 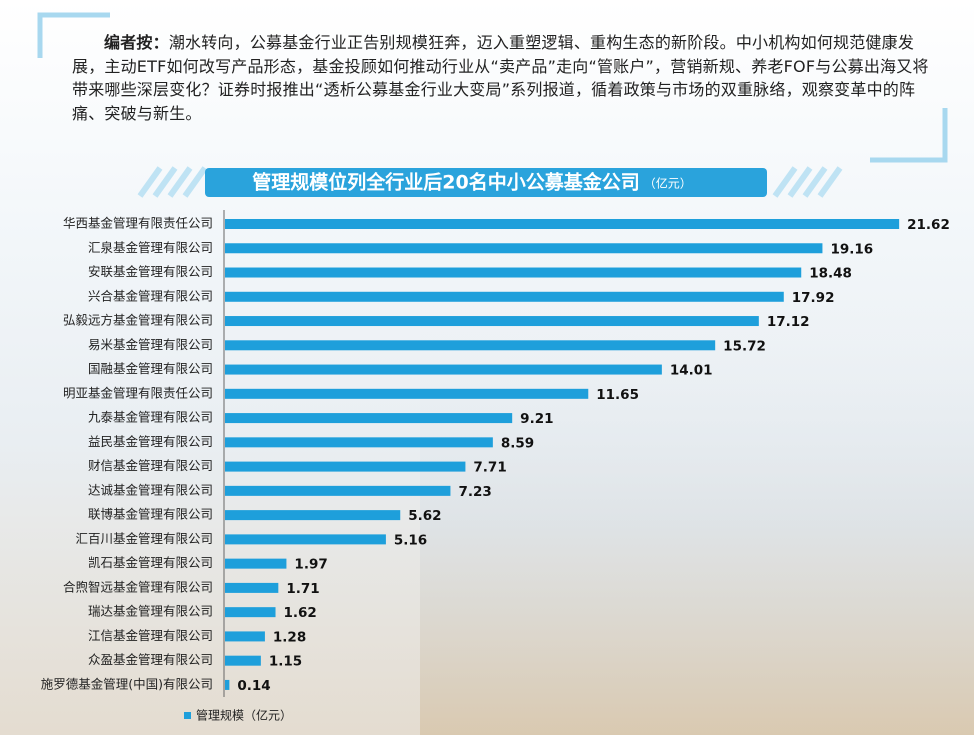 I want to click on value-label: 21.62, so click(x=928, y=225).